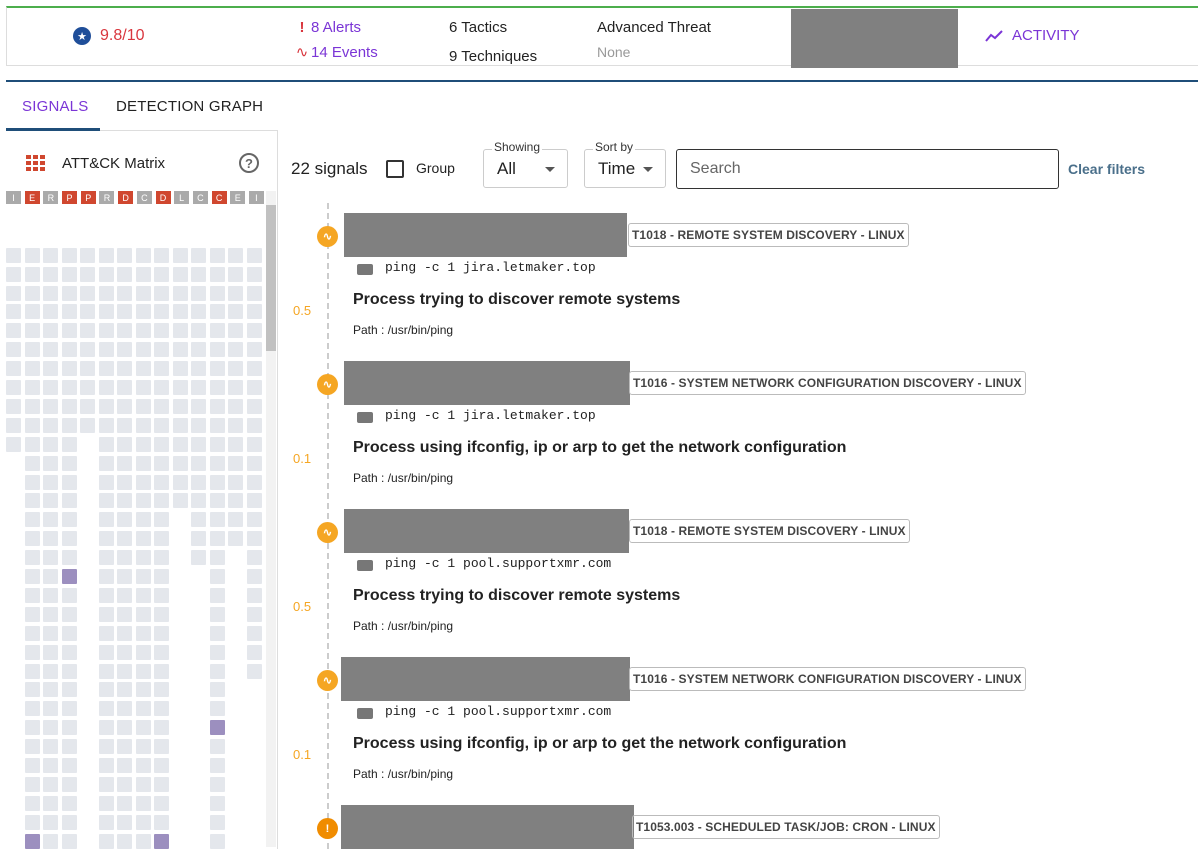 The width and height of the screenshot is (1198, 849). Describe the element at coordinates (769, 531) in the screenshot. I see `technique-tag: T1018 - REMOTE SYSTEM DISCOVERY - LINUX` at that location.